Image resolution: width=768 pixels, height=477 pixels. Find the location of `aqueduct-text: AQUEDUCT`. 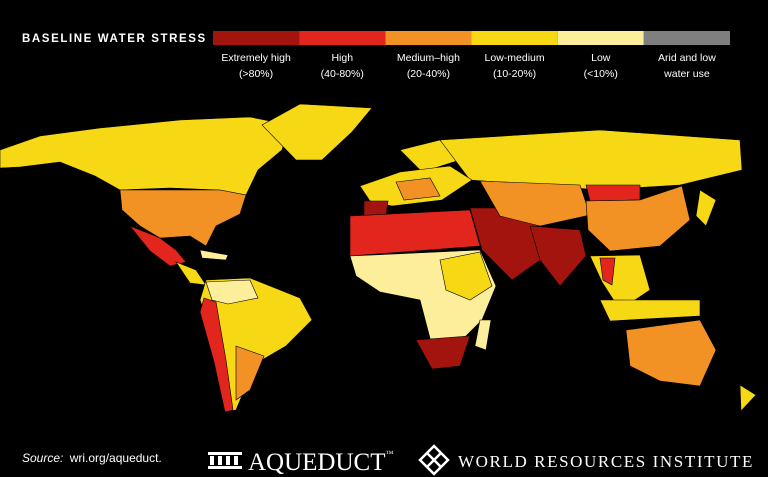

aqueduct-text: AQUEDUCT is located at coordinates (317, 462).